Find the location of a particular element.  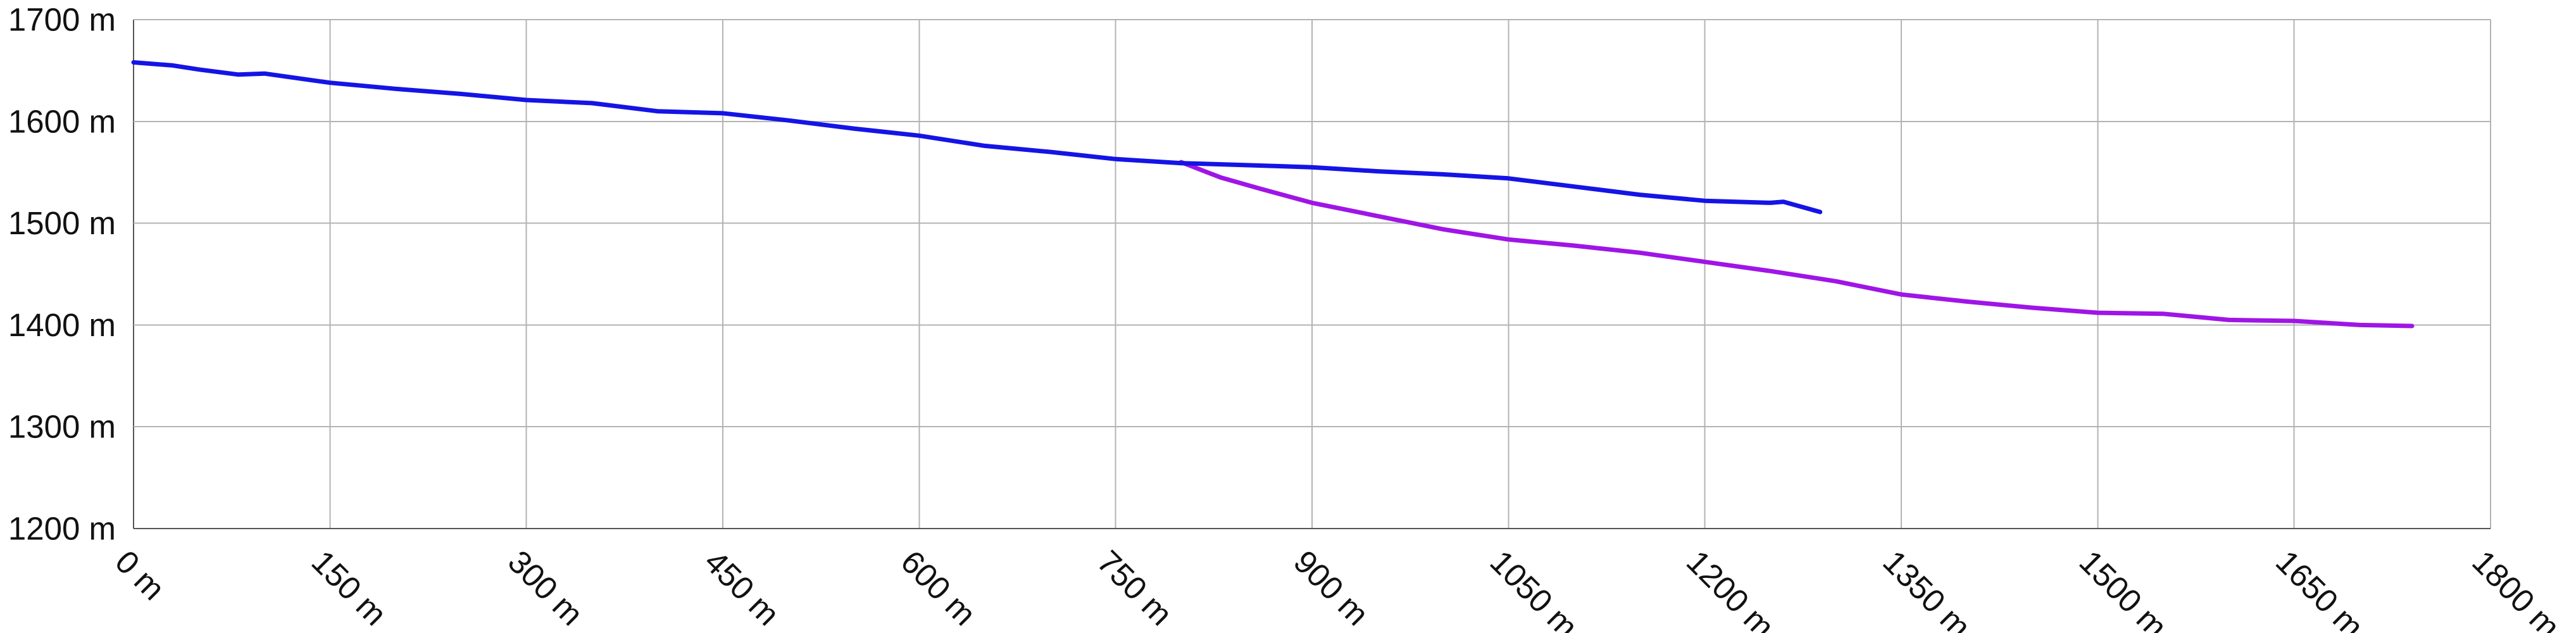

x-tick-label: 1050 m is located at coordinates (1535, 588).